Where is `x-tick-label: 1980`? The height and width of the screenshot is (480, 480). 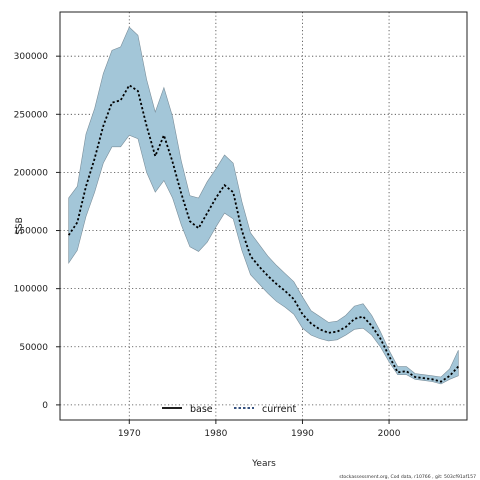 x-tick-label: 1980 is located at coordinates (215, 434).